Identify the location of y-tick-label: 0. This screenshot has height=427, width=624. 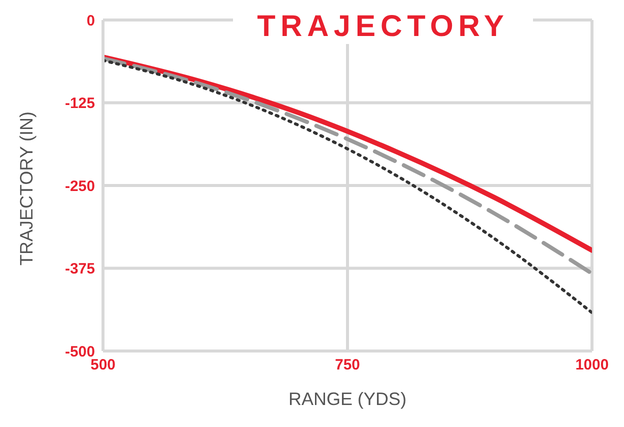
(90, 21).